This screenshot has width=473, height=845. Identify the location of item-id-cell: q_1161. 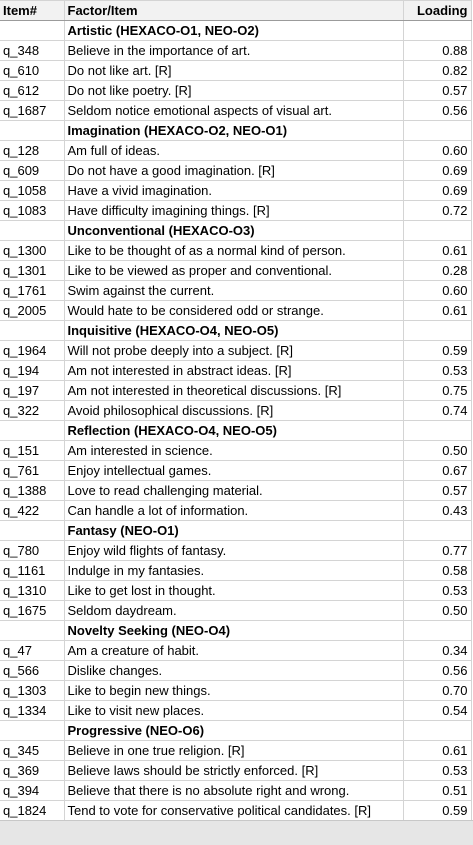
(32, 570).